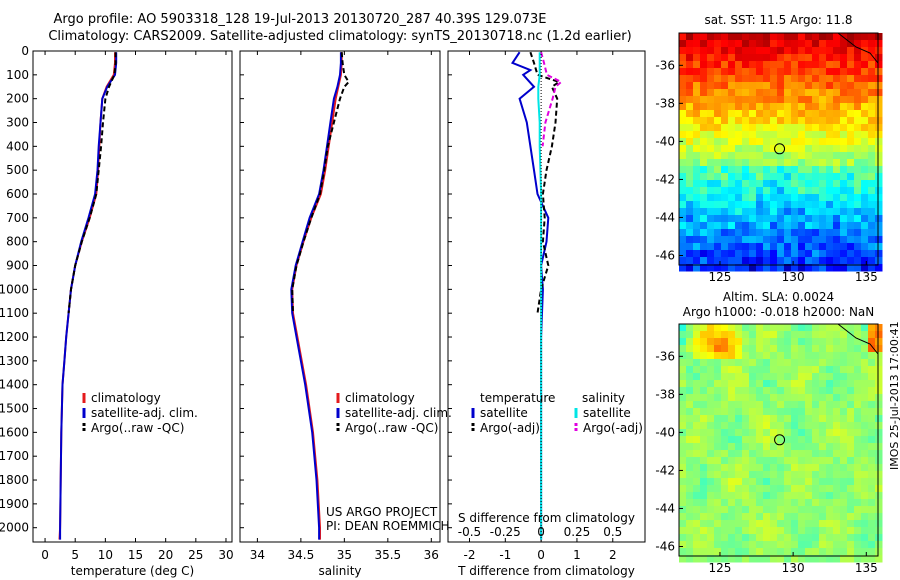  What do you see at coordinates (320, 183) in the screenshot?
I see `salinity-series-line` at bounding box center [320, 183].